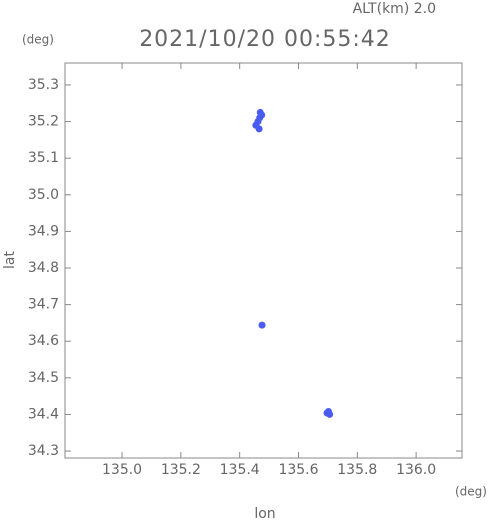 The height and width of the screenshot is (525, 491). Describe the element at coordinates (264, 513) in the screenshot. I see `x-label: lon` at that location.